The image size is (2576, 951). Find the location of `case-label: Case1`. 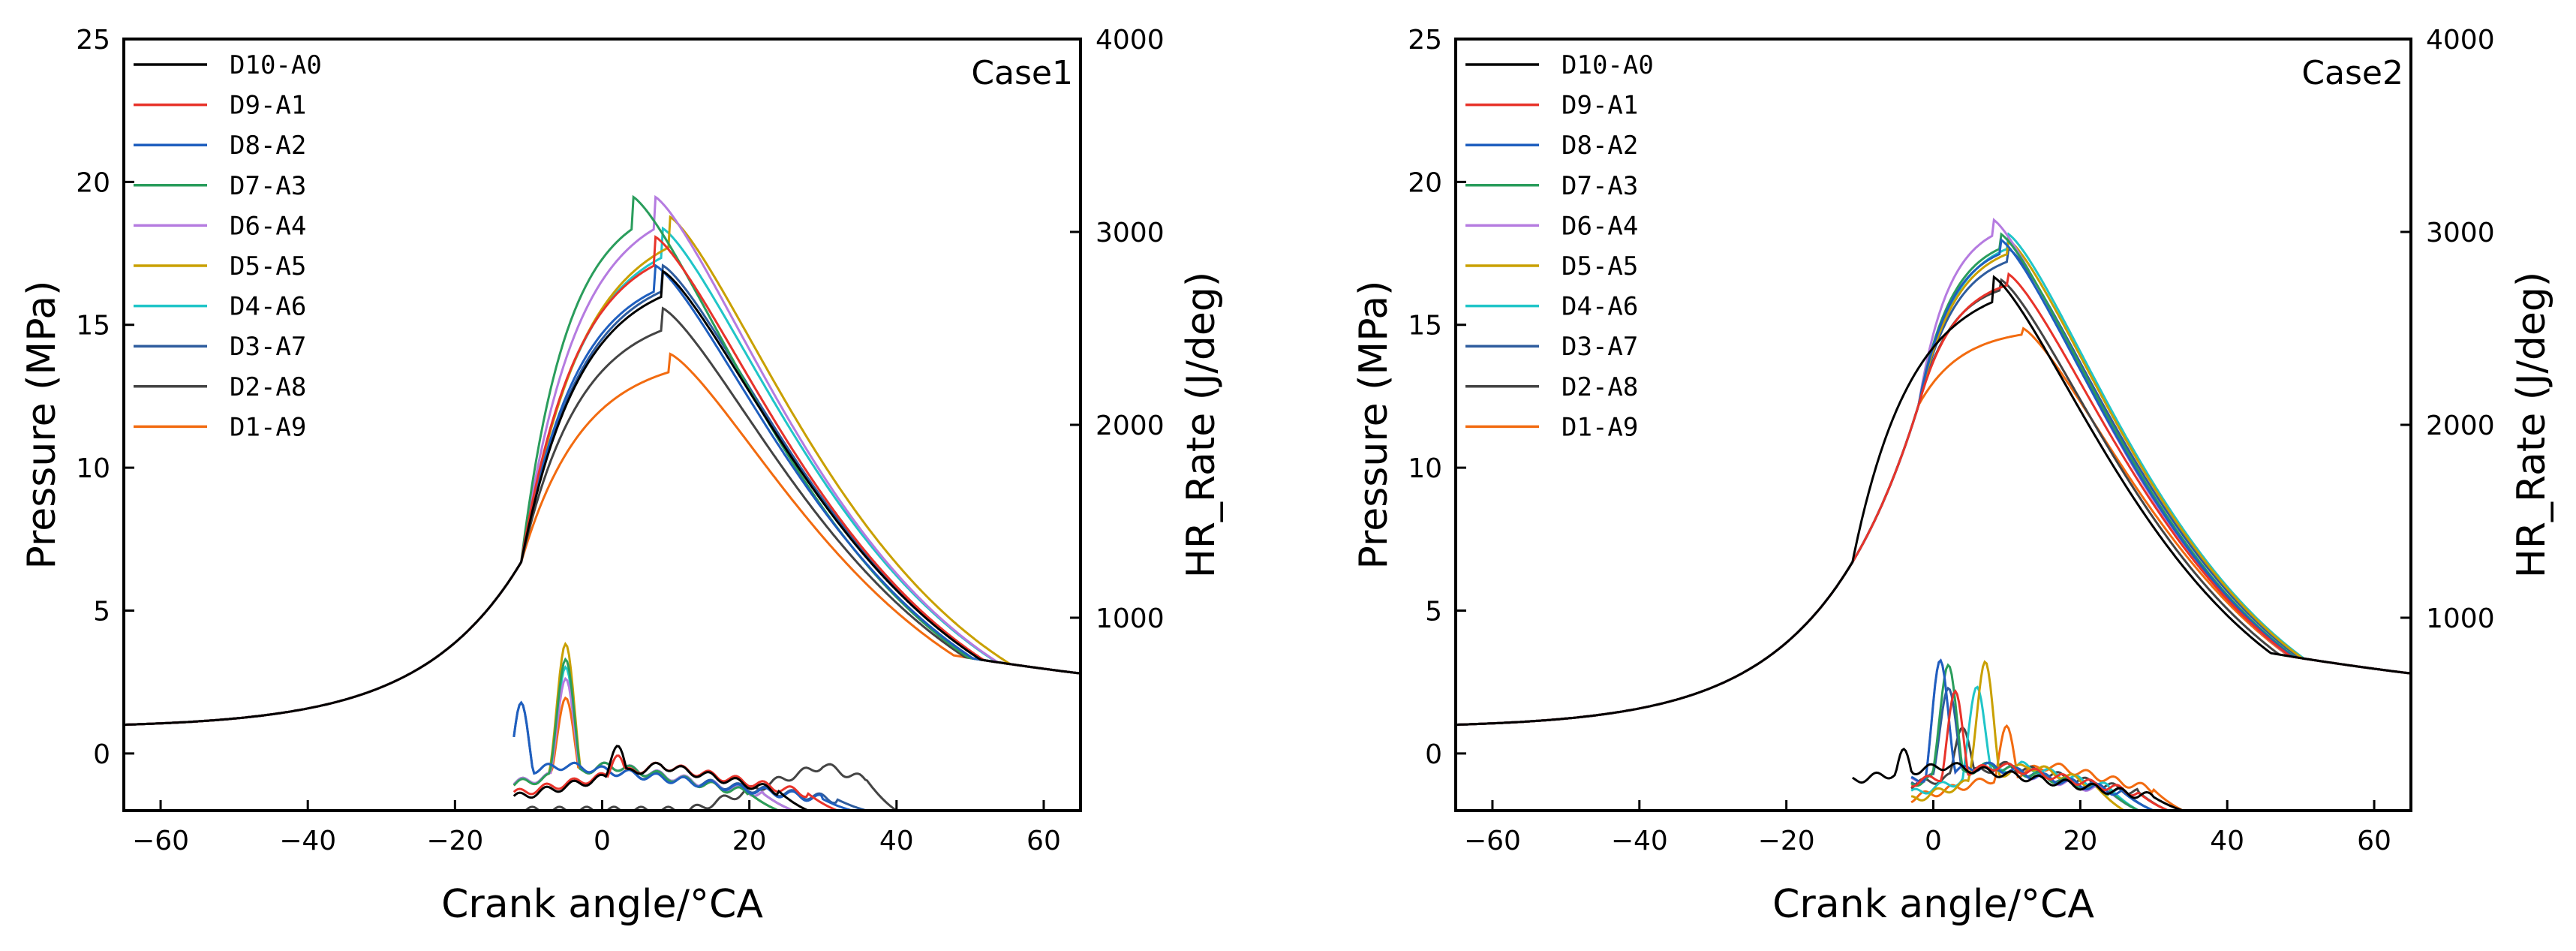

case-label: Case1 is located at coordinates (1022, 73).